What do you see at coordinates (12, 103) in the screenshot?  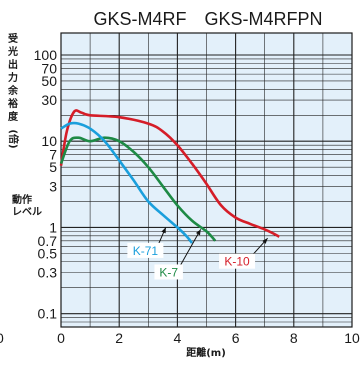 I see `y-axis-label-char: 裕` at bounding box center [12, 103].